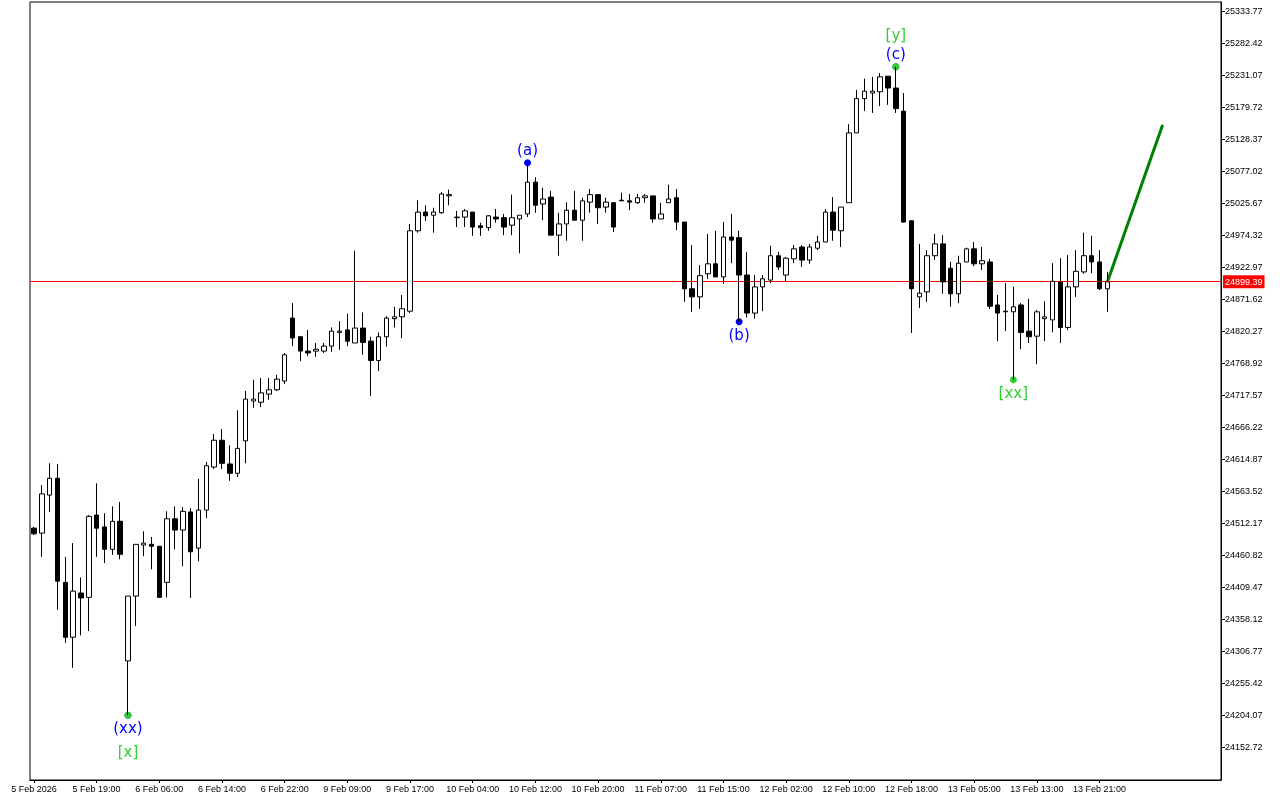 This screenshot has width=1280, height=800. I want to click on y-tick-label: 25179.72, so click(1244, 106).